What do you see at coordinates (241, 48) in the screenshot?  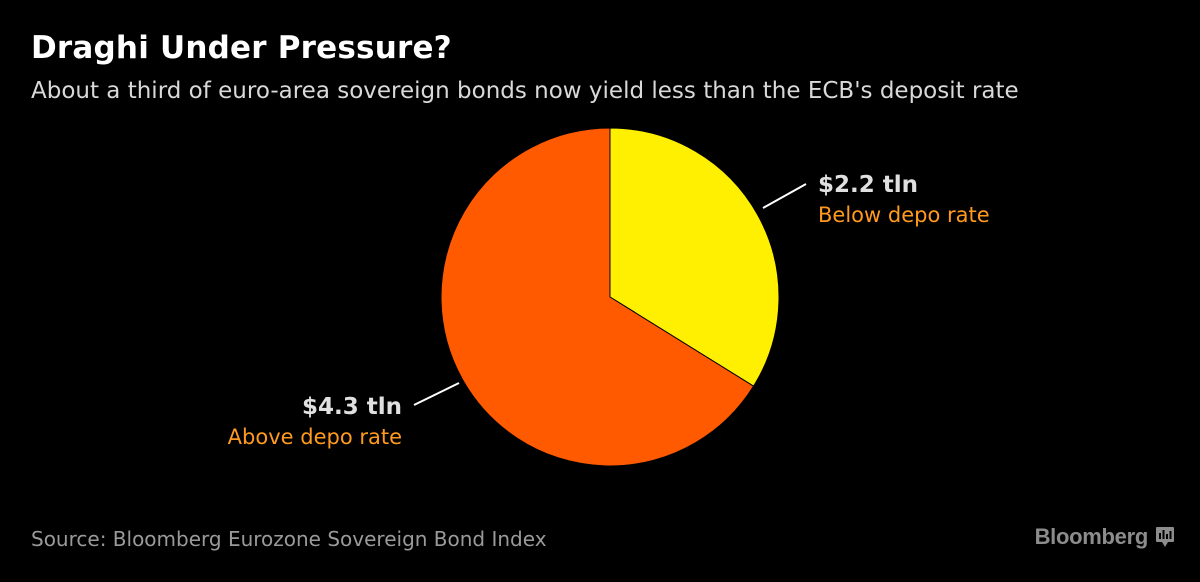 I see `chart-title: Draghi Under Pressure?` at bounding box center [241, 48].